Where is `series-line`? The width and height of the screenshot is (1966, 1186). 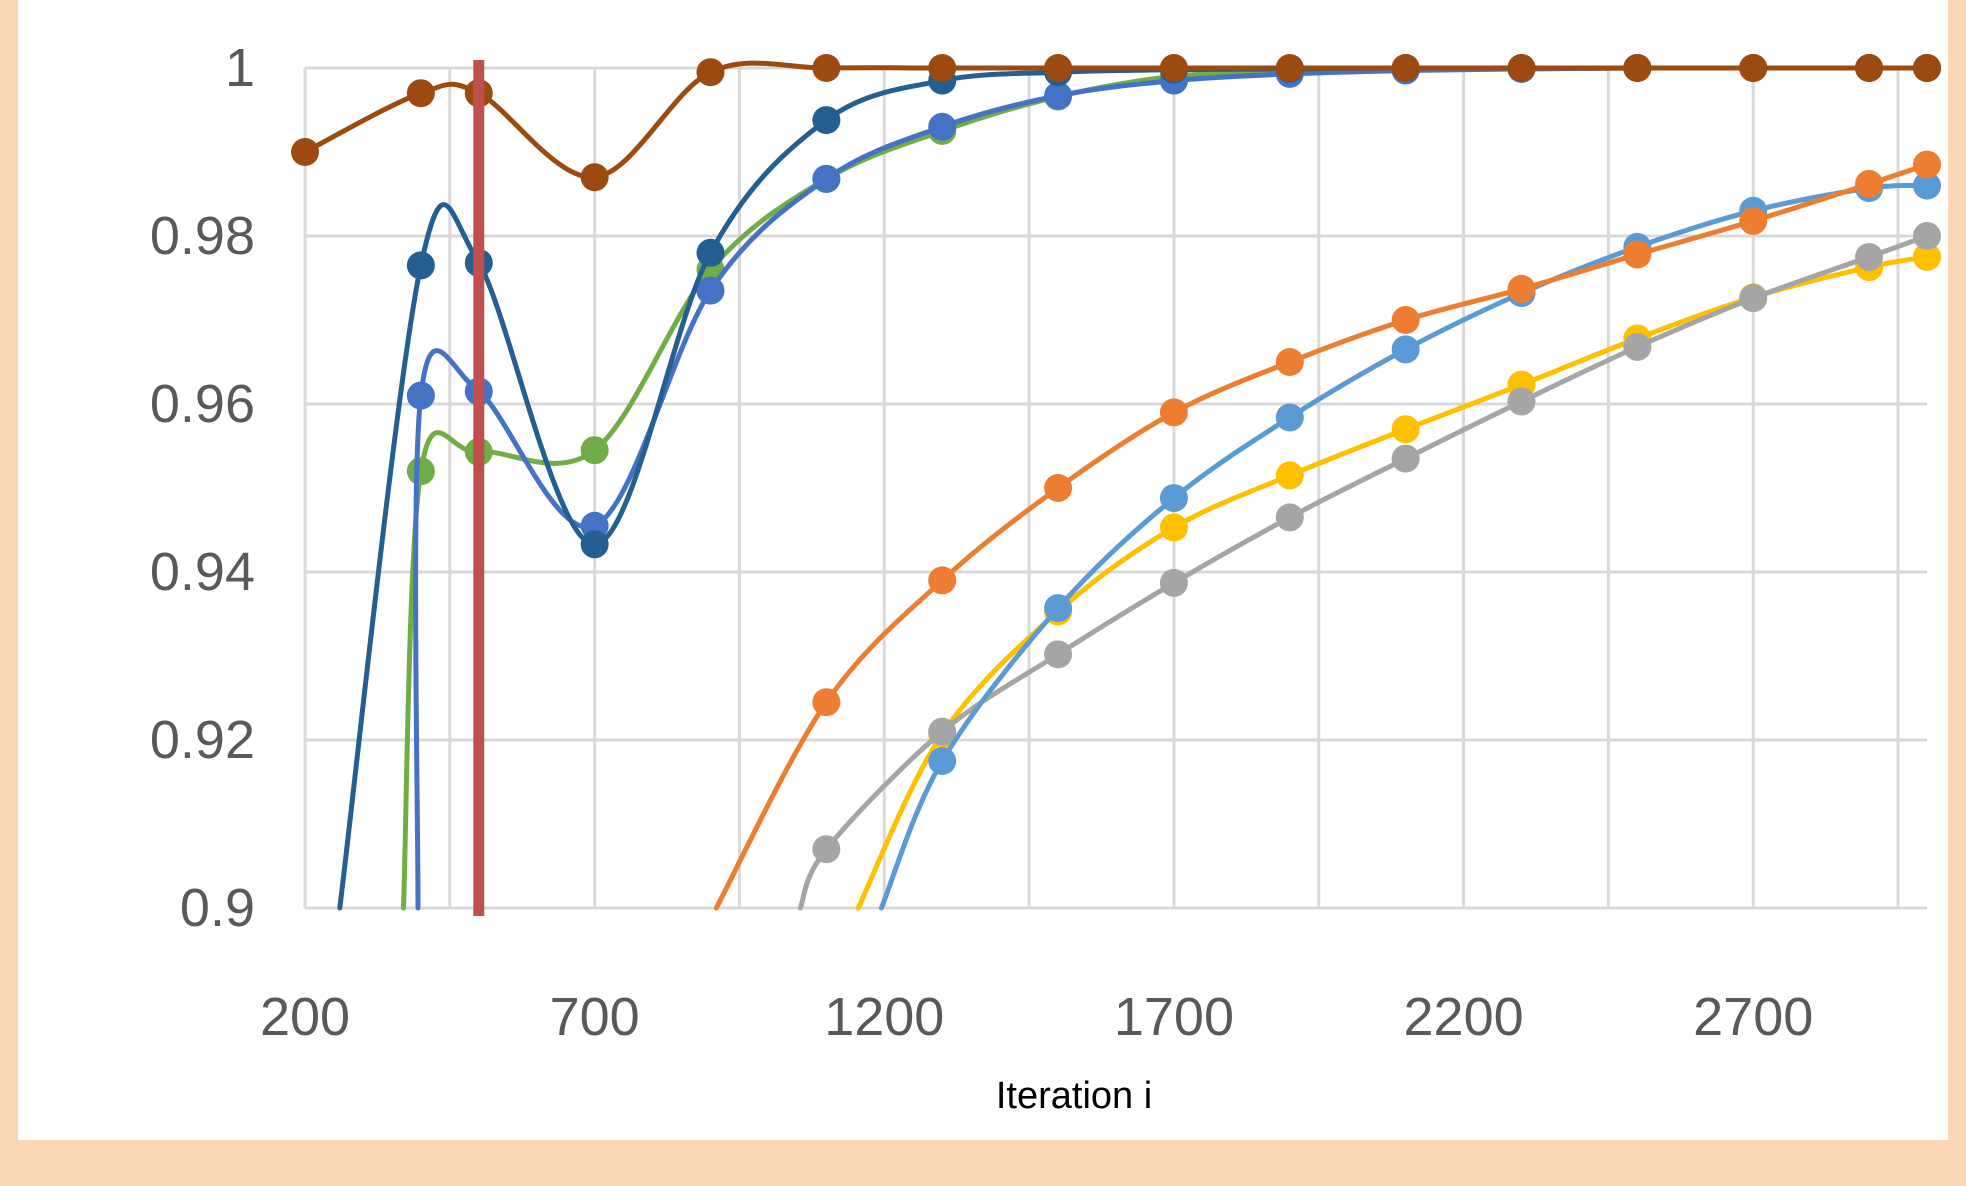 series-line is located at coordinates (1116, 120).